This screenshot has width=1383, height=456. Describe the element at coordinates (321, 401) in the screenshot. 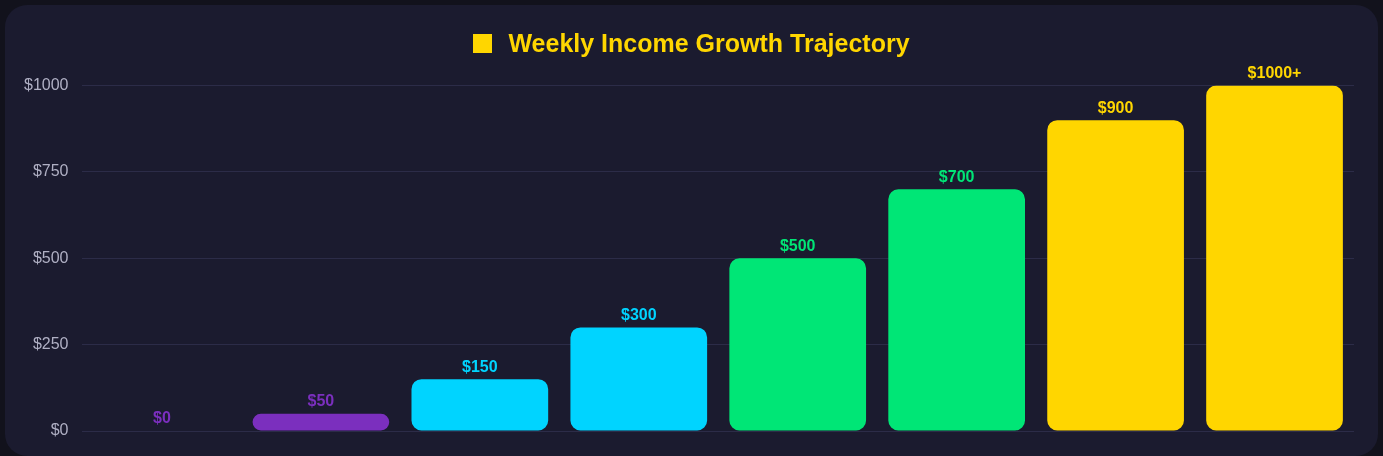

I see `data-label: $50` at that location.